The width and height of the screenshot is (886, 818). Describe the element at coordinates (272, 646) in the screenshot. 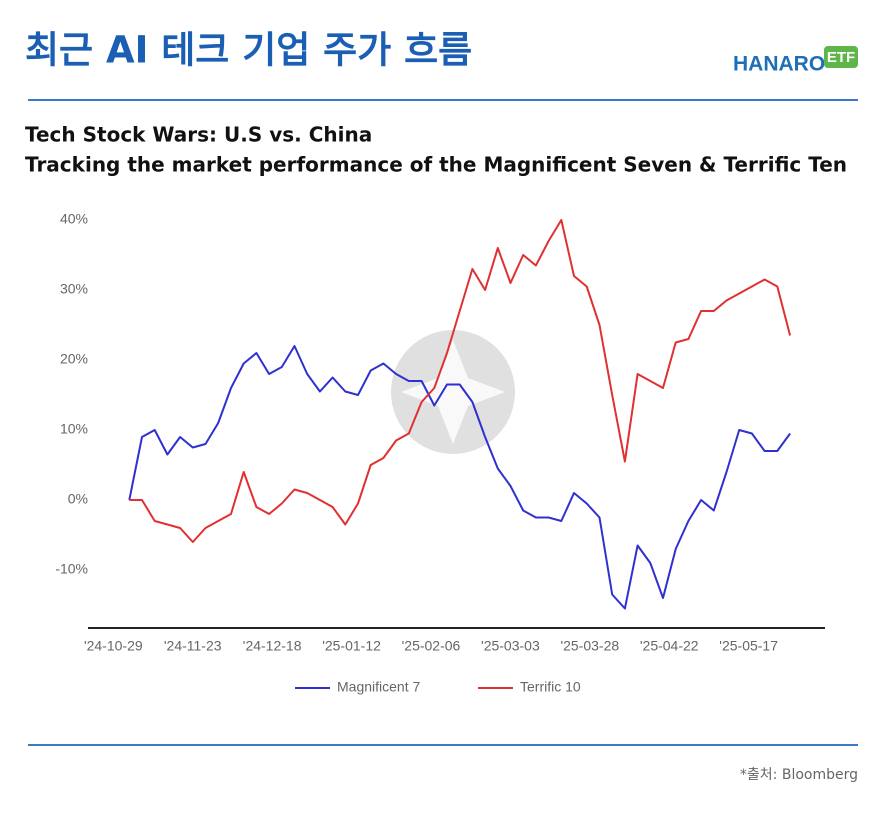

I see `x-tick-label: '24-12-18` at that location.